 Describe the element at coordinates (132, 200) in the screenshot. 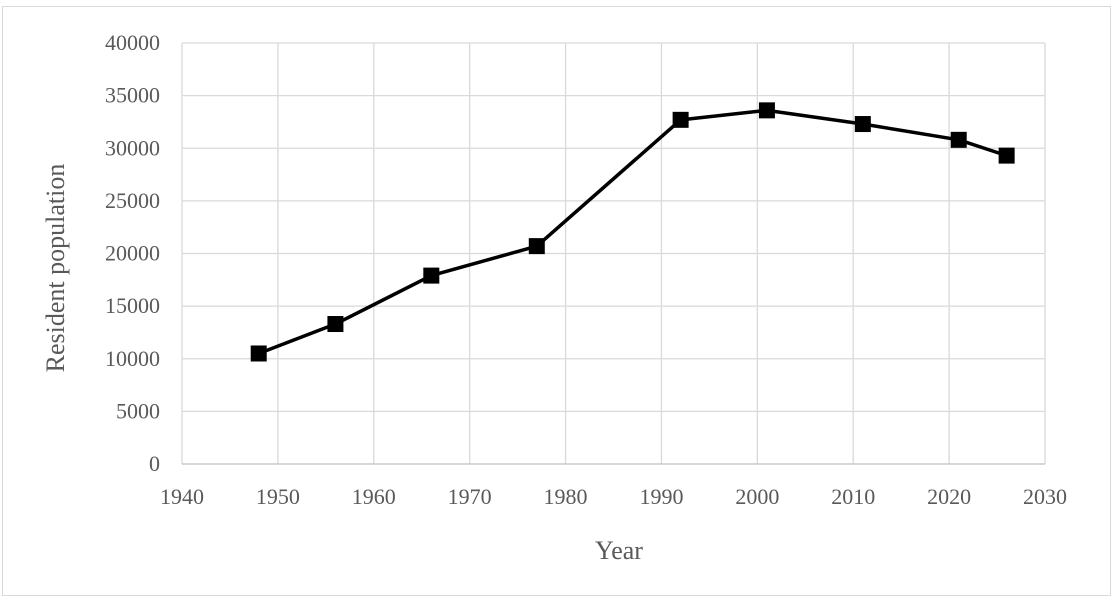

I see `y-tick-label: 25000` at that location.